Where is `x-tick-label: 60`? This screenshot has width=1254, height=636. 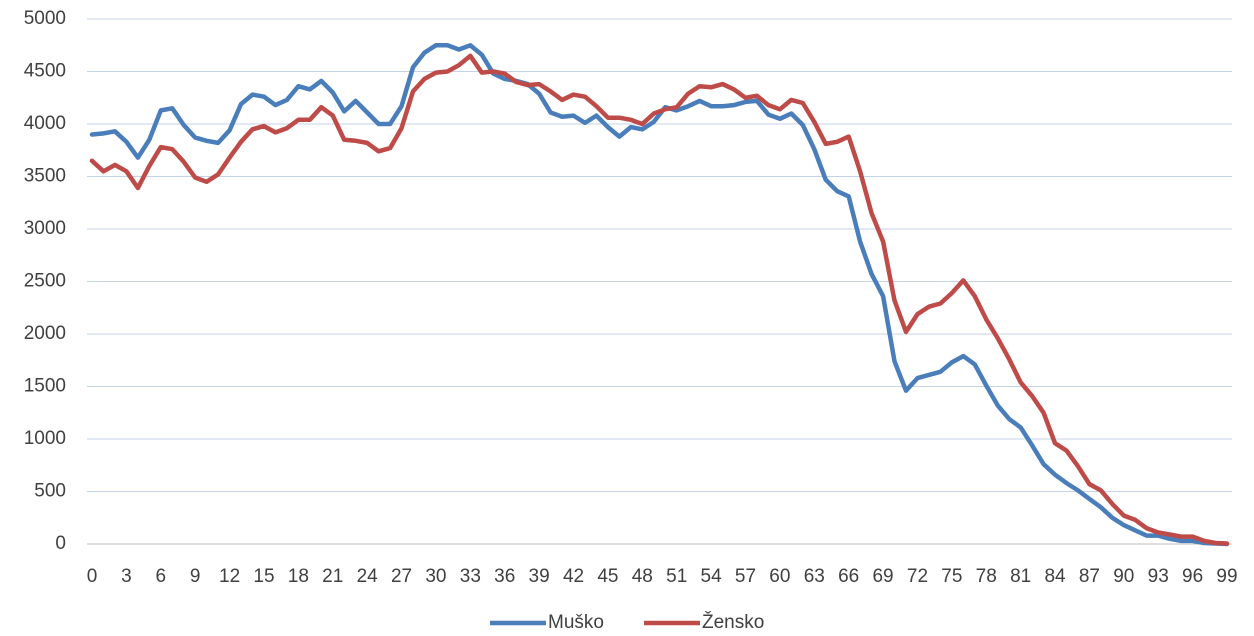 x-tick-label: 60 is located at coordinates (779, 576).